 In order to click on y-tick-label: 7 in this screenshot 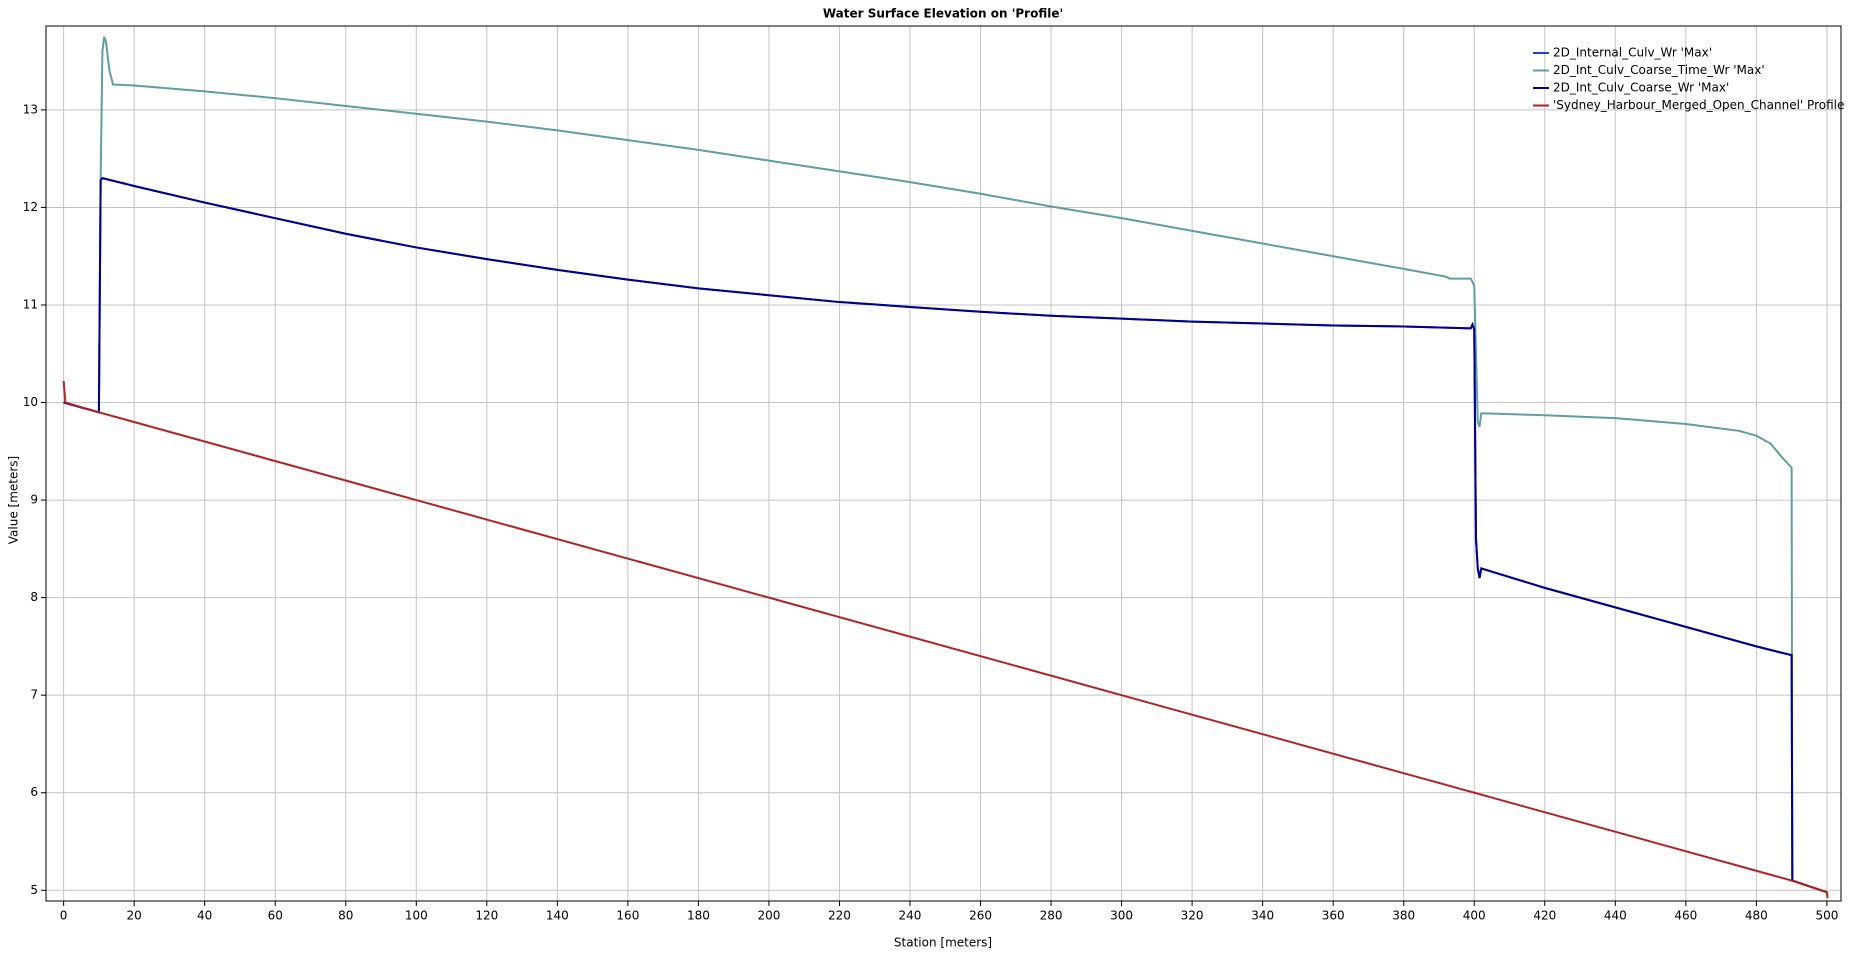, I will do `click(34, 695)`.